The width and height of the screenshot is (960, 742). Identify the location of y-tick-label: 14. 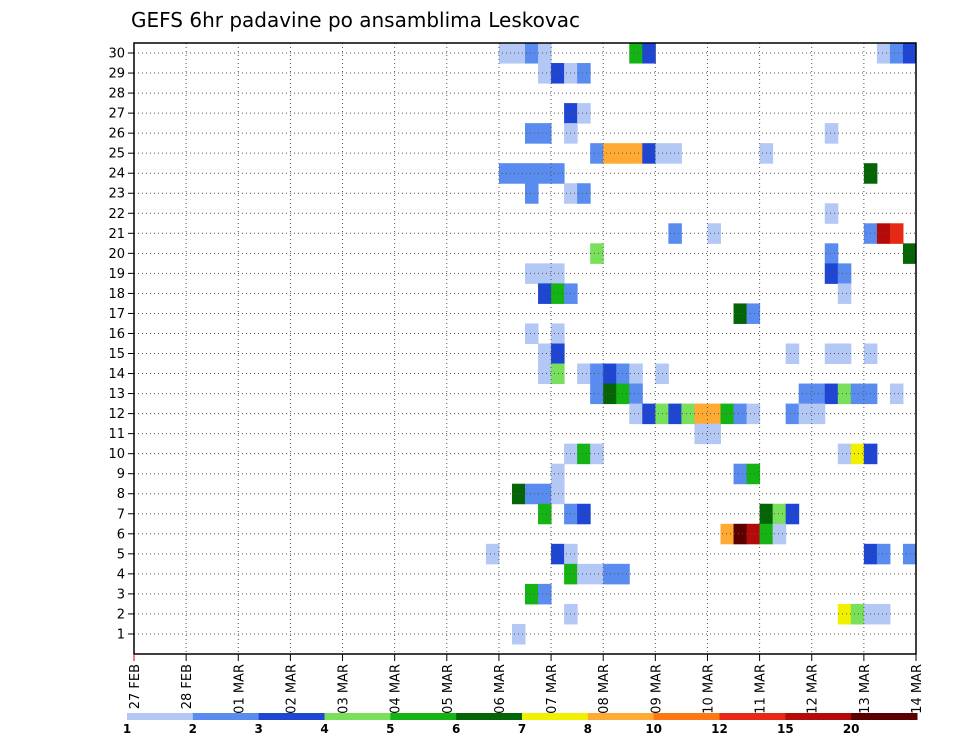
(116, 374).